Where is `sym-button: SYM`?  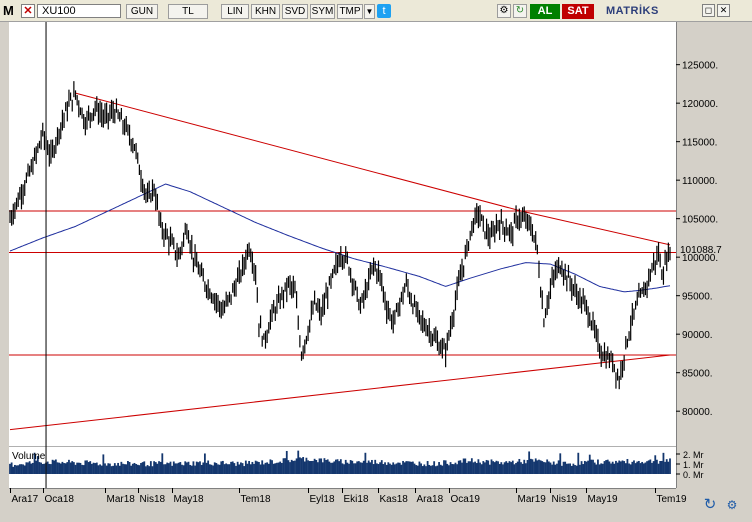 sym-button: SYM is located at coordinates (322, 11).